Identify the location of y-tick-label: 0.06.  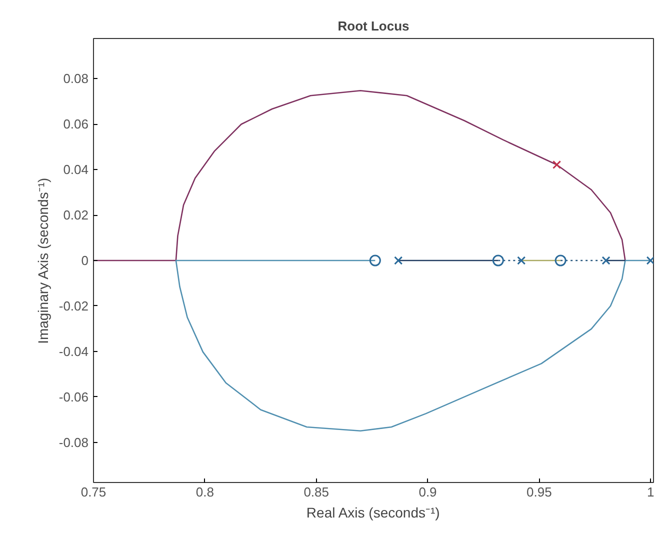
(76, 124).